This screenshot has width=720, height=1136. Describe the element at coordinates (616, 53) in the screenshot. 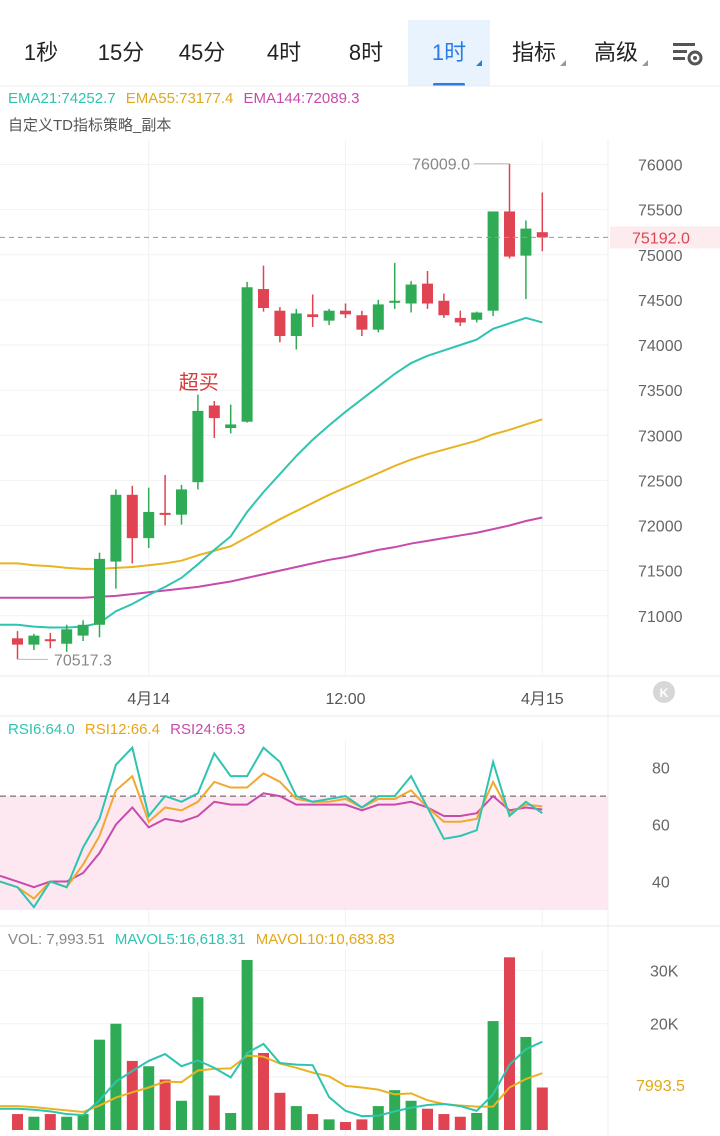

I see `tab-advanced: 高级` at that location.